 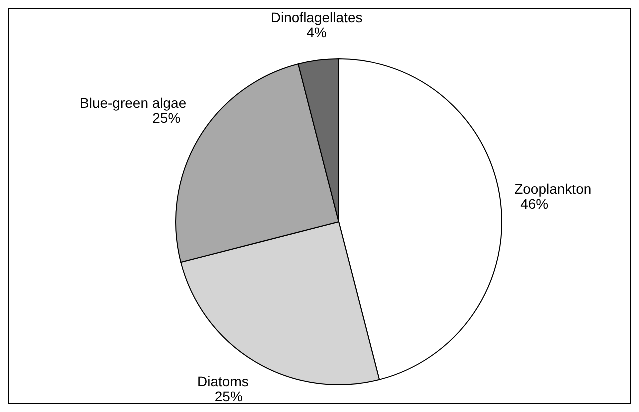 What do you see at coordinates (316, 32) in the screenshot?
I see `data-label: 4%` at bounding box center [316, 32].